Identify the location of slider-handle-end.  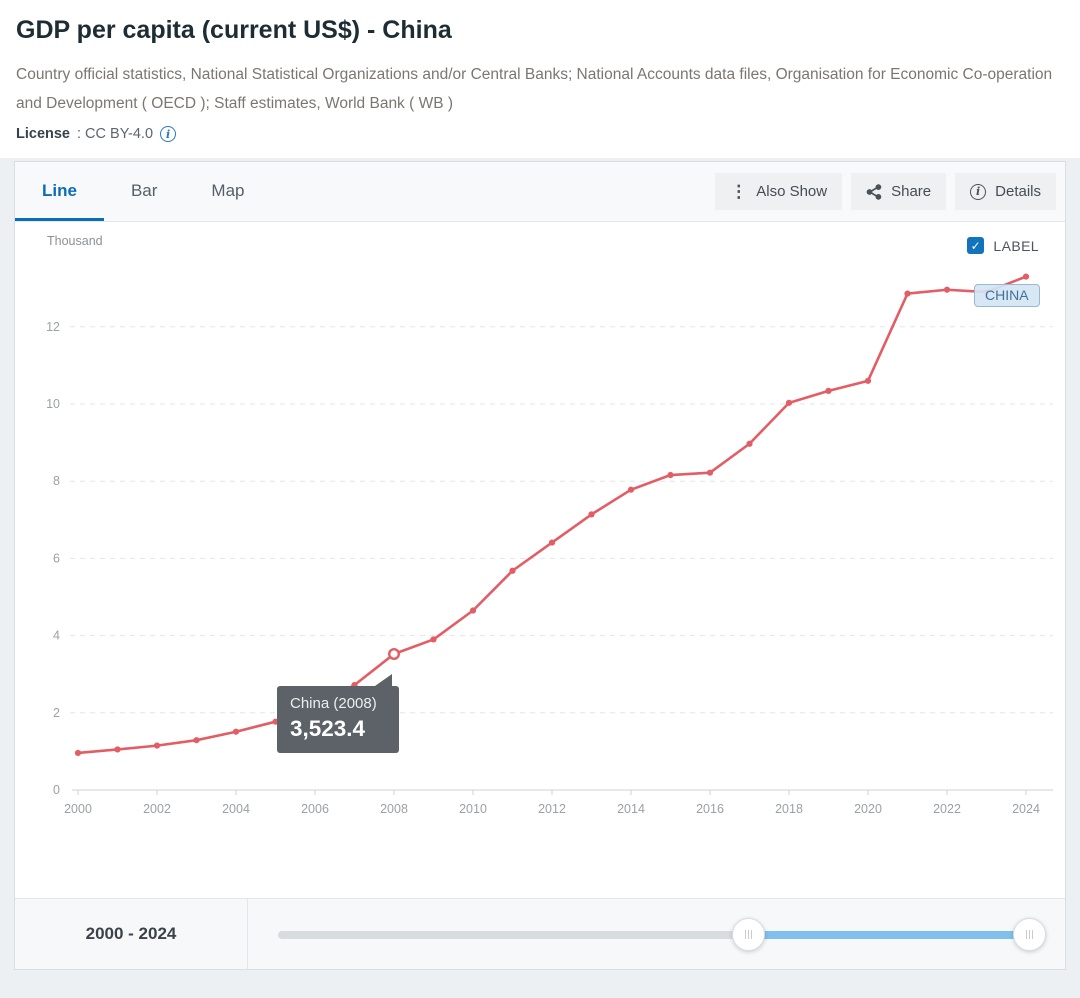
(1029, 935).